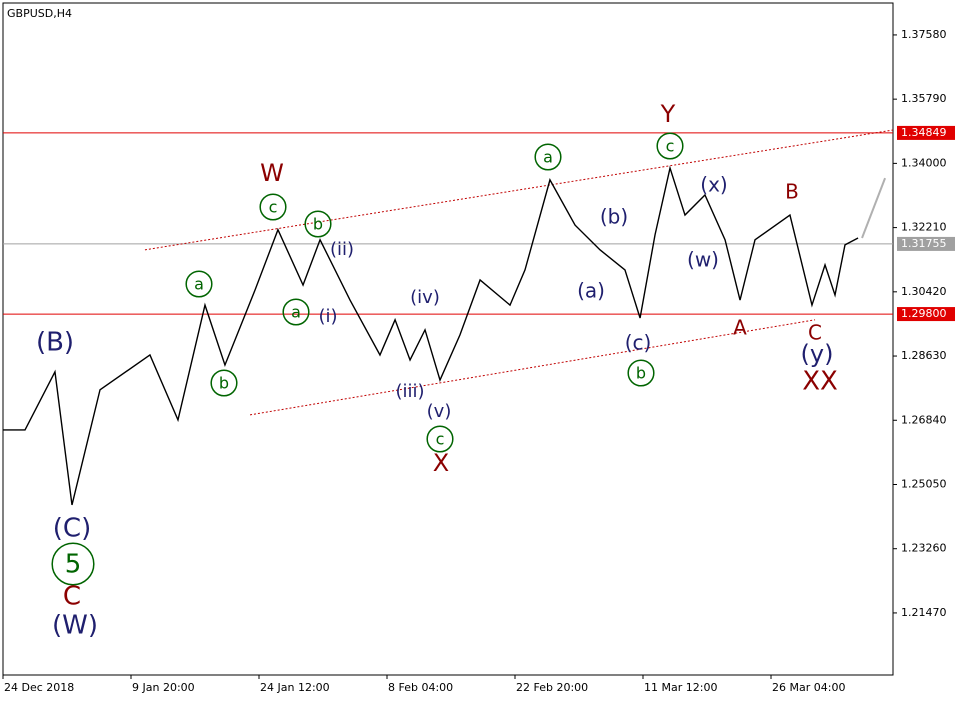 The height and width of the screenshot is (701, 974). What do you see at coordinates (924, 34) in the screenshot?
I see `y-tick-label: 1.37580` at bounding box center [924, 34].